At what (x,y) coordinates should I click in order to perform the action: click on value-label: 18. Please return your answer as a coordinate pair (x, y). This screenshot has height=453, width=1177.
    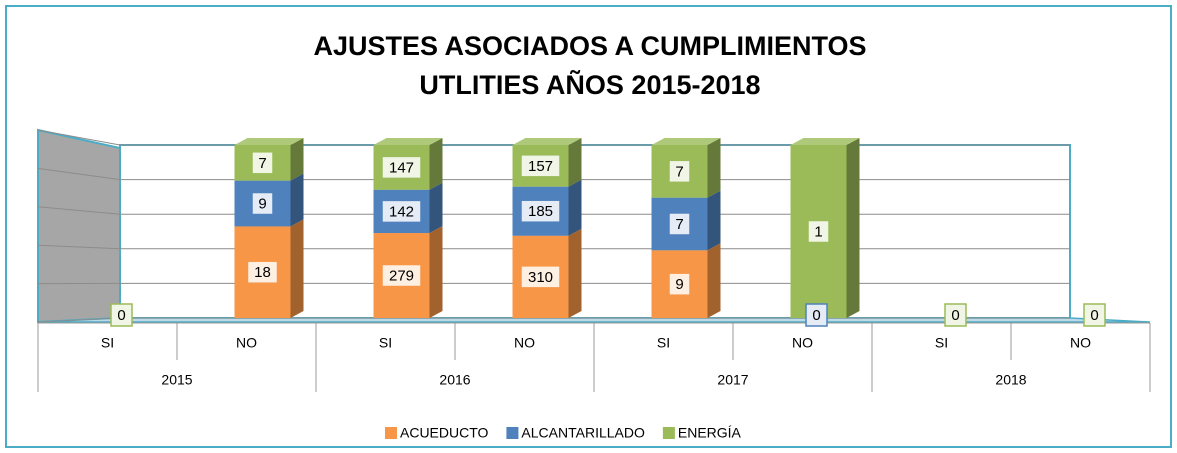
    Looking at the image, I should click on (262, 272).